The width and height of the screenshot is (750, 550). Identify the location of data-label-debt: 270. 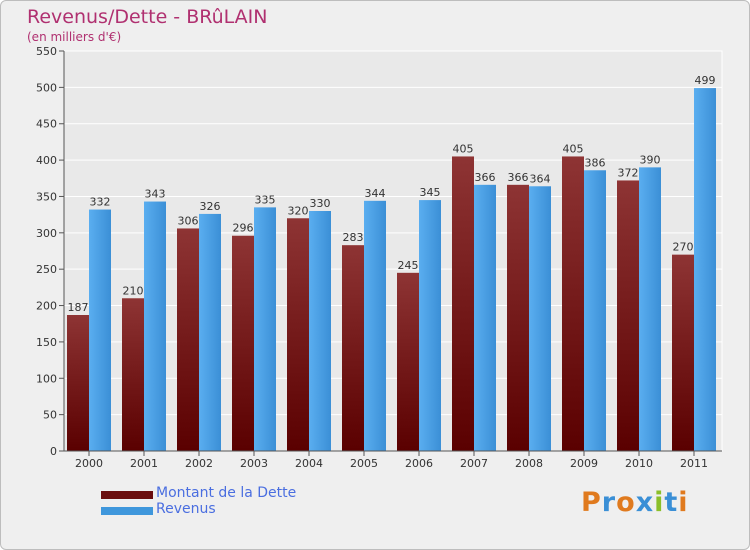
(683, 247).